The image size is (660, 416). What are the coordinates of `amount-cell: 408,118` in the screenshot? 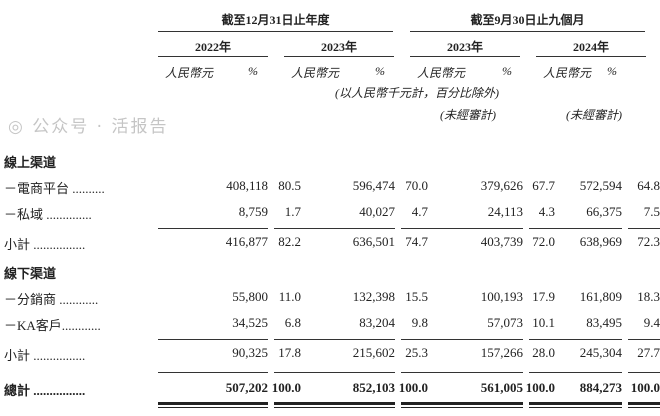 It's located at (247, 185).